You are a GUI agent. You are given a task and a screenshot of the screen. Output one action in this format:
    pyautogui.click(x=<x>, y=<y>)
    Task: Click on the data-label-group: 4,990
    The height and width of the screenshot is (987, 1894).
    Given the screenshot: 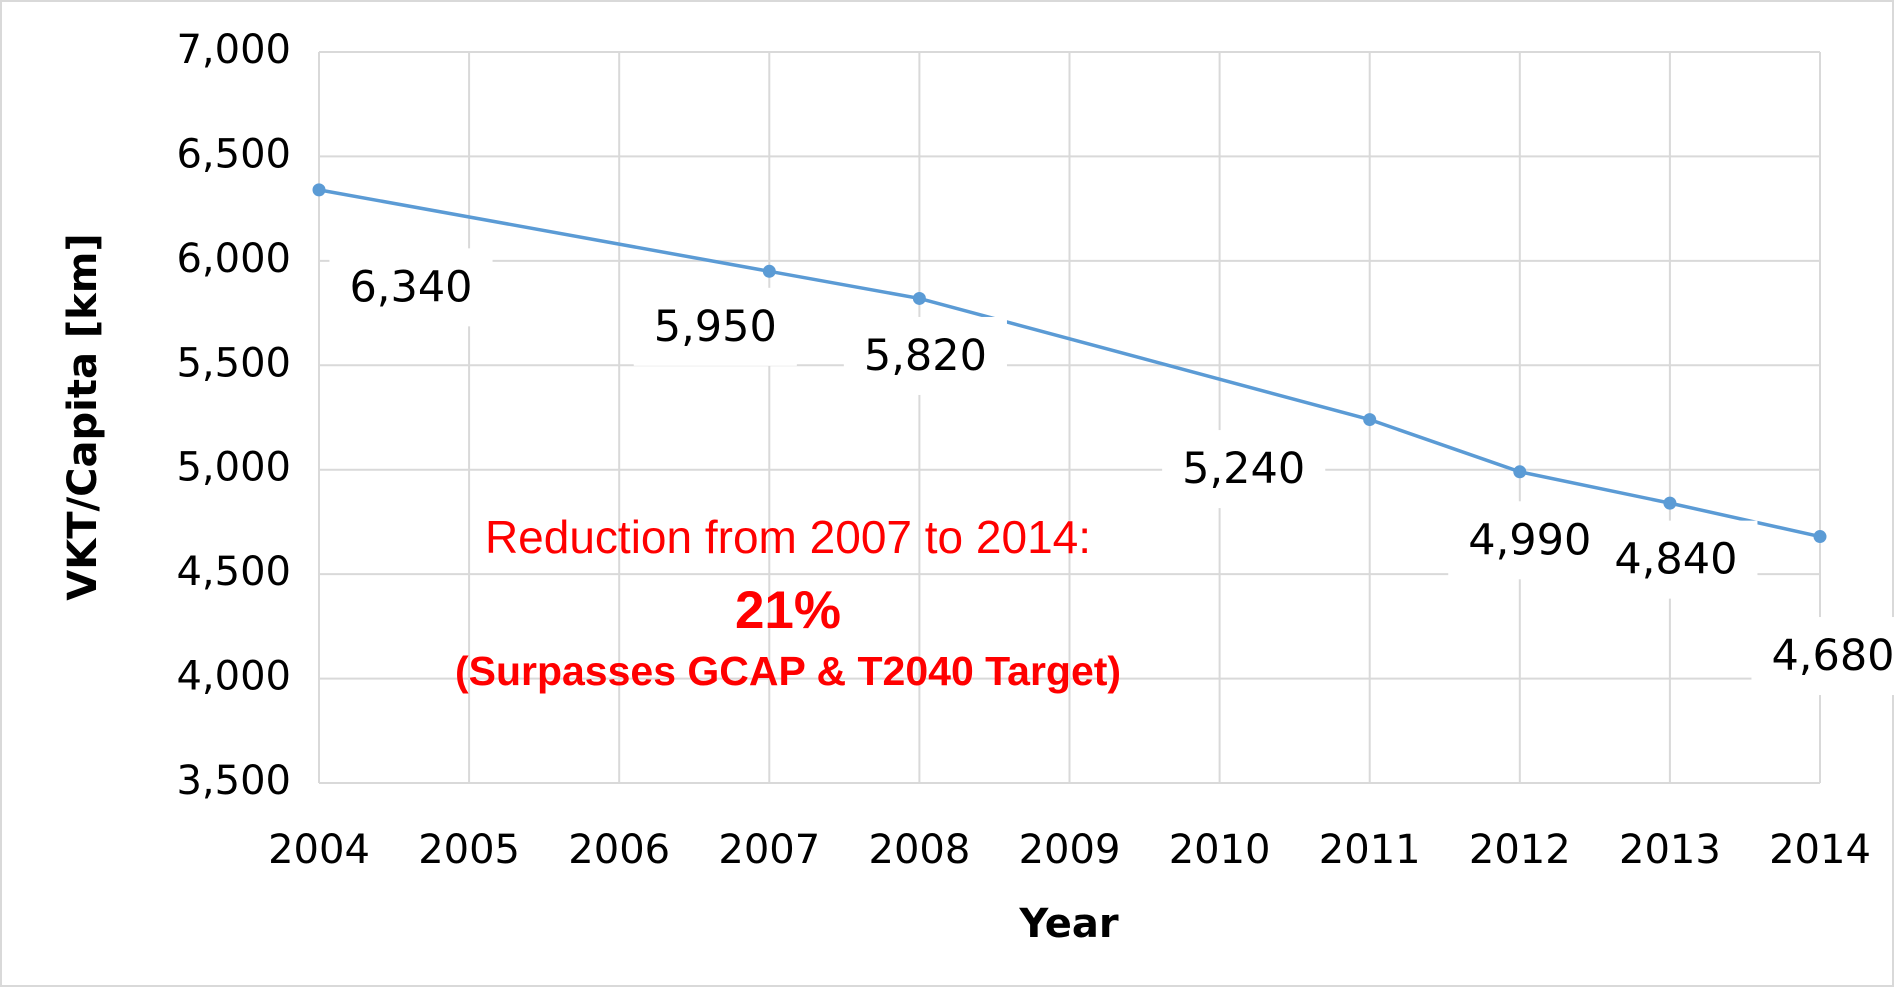 What is the action you would take?
    pyautogui.click(x=1530, y=540)
    